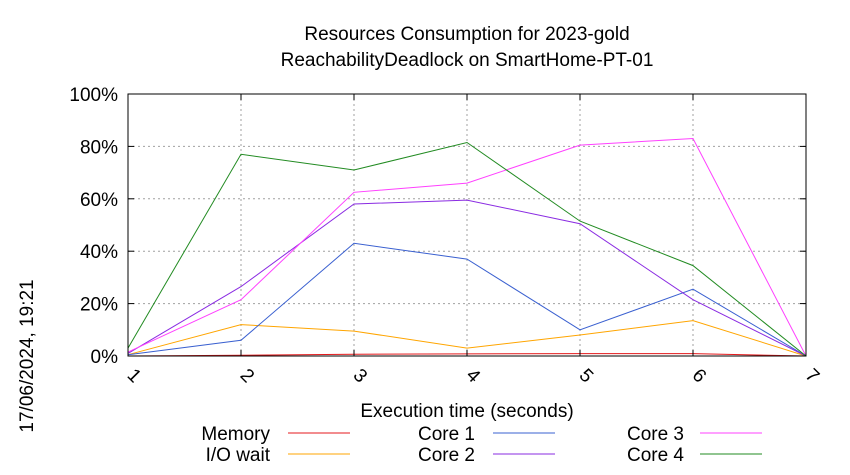 The width and height of the screenshot is (850, 475). Describe the element at coordinates (466, 411) in the screenshot. I see `x-axis-label: Execution time (seconds)` at that location.